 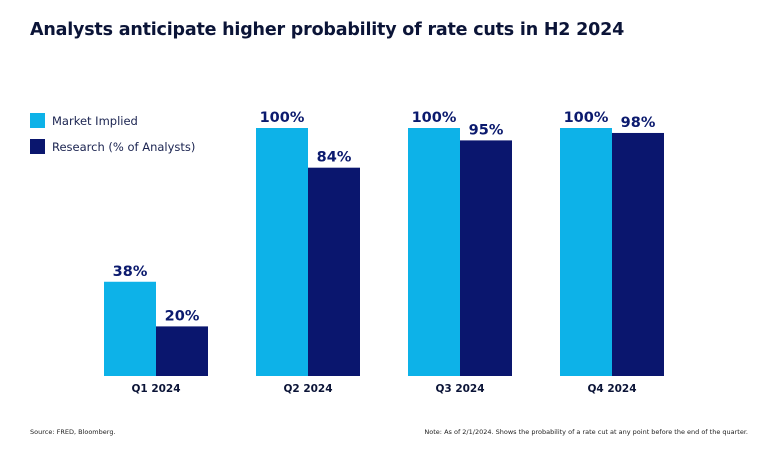 What do you see at coordinates (37, 120) in the screenshot?
I see `legend-swatch-market-implied` at bounding box center [37, 120].